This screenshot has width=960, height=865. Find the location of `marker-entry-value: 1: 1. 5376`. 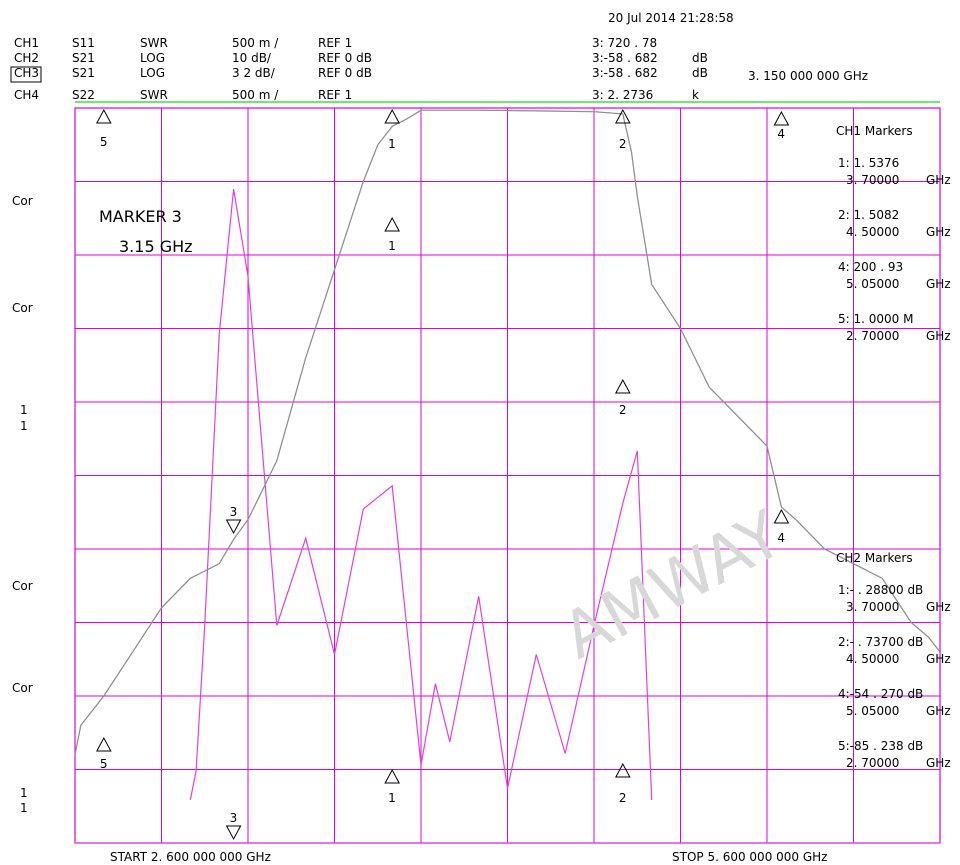

marker-entry-value: 1: 1. 5376 is located at coordinates (868, 163).